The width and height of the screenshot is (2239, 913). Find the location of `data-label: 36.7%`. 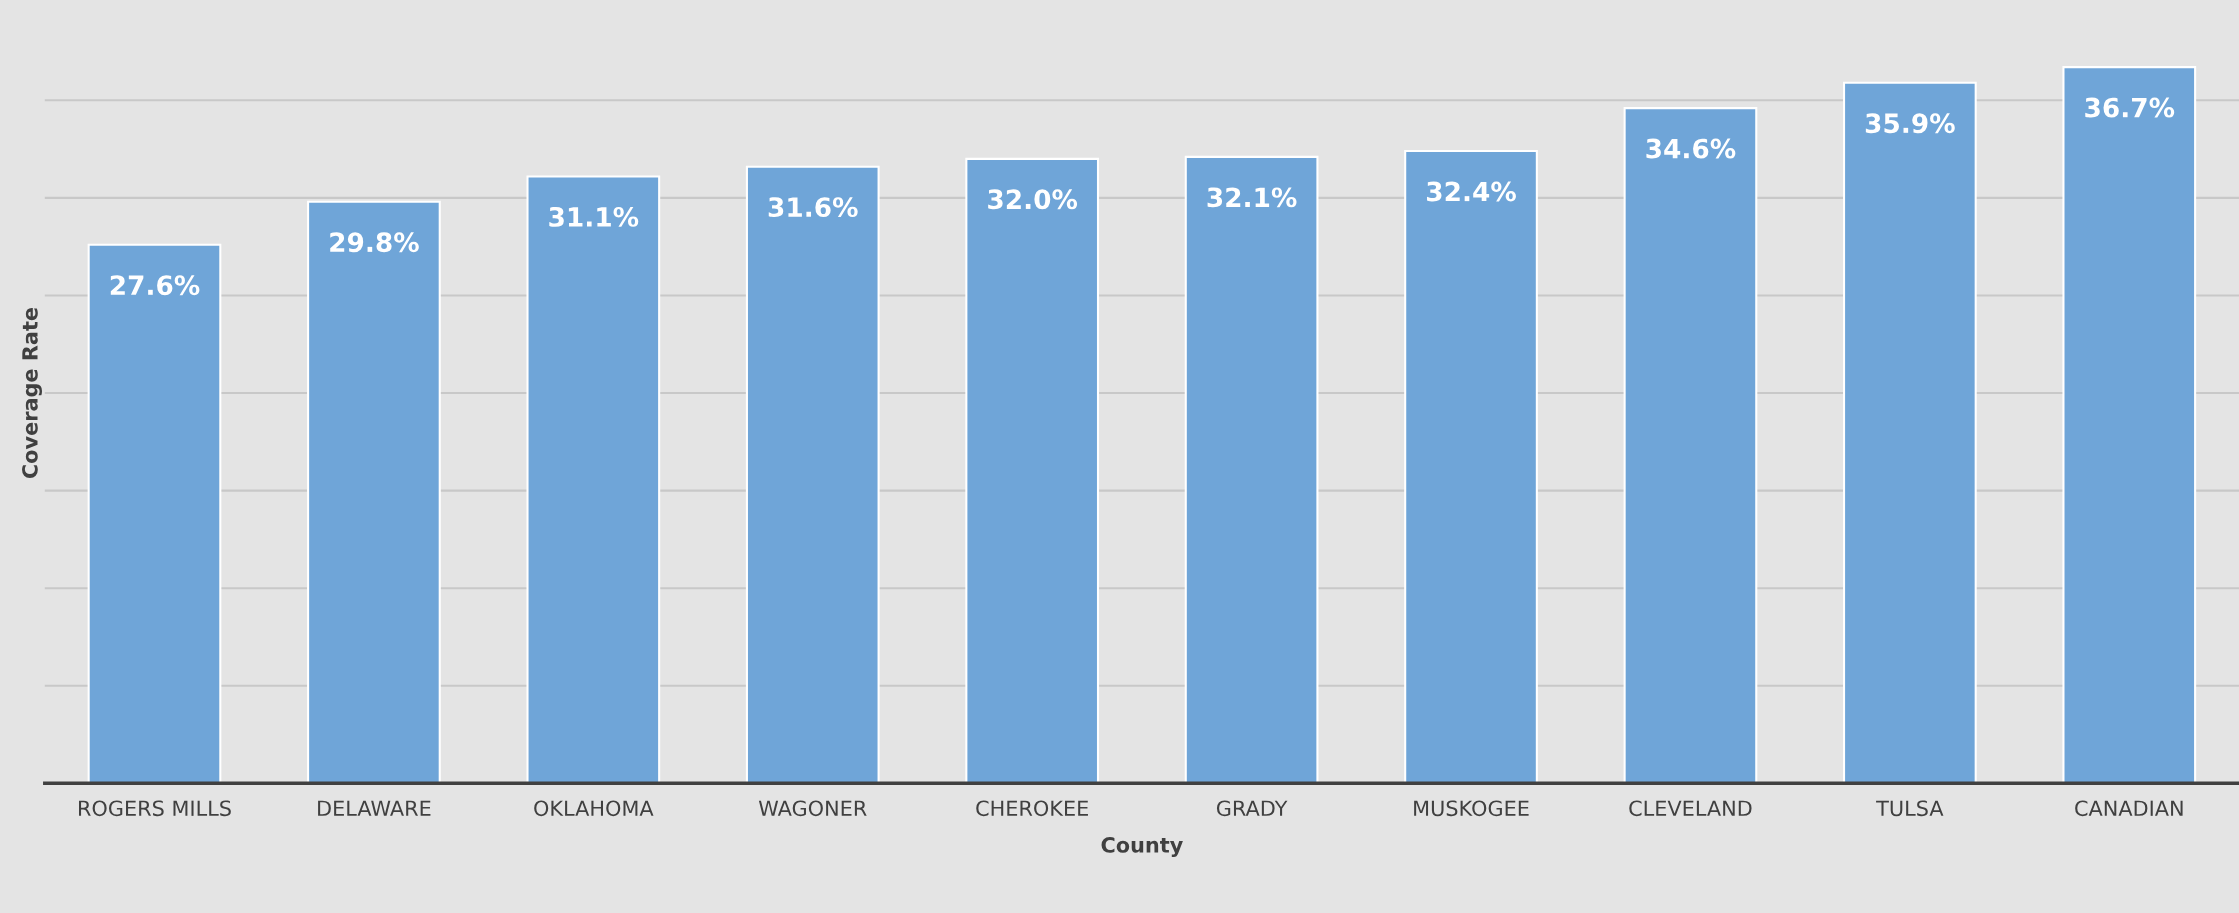

data-label: 36.7% is located at coordinates (2130, 107).